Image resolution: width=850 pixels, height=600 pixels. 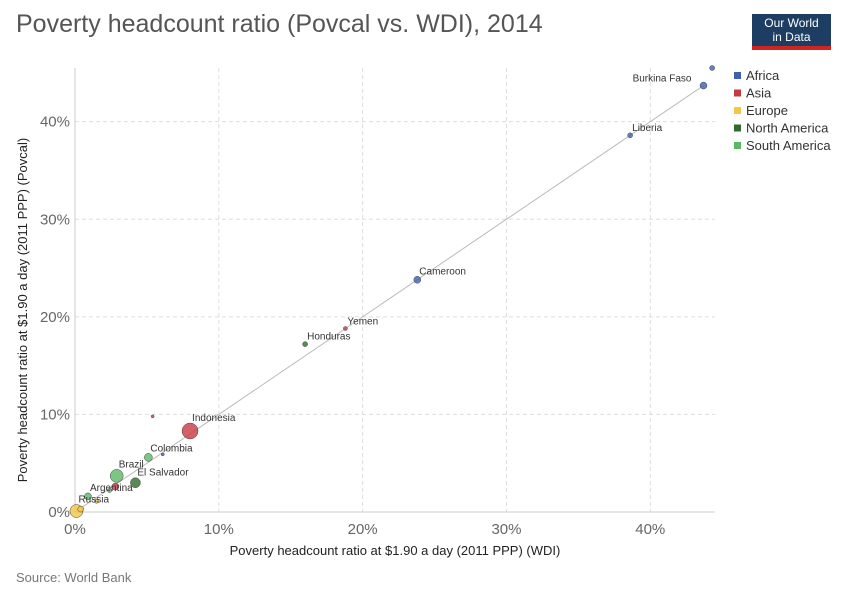 What do you see at coordinates (55, 317) in the screenshot?
I see `y-tick-label: 20%` at bounding box center [55, 317].